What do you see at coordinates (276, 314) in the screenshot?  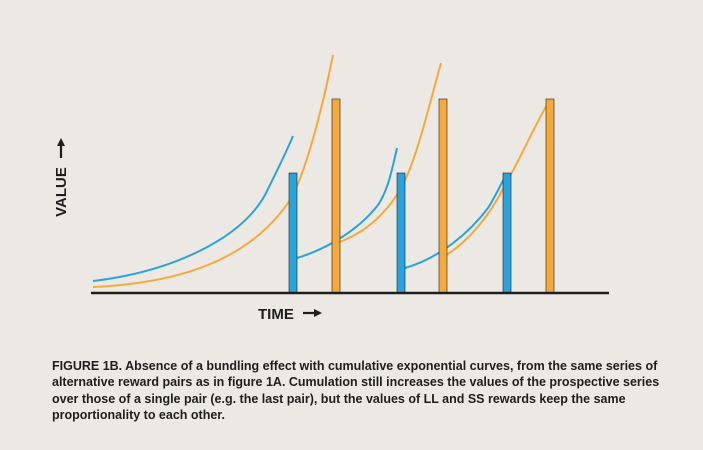 I see `x-axis-label: TIME` at bounding box center [276, 314].